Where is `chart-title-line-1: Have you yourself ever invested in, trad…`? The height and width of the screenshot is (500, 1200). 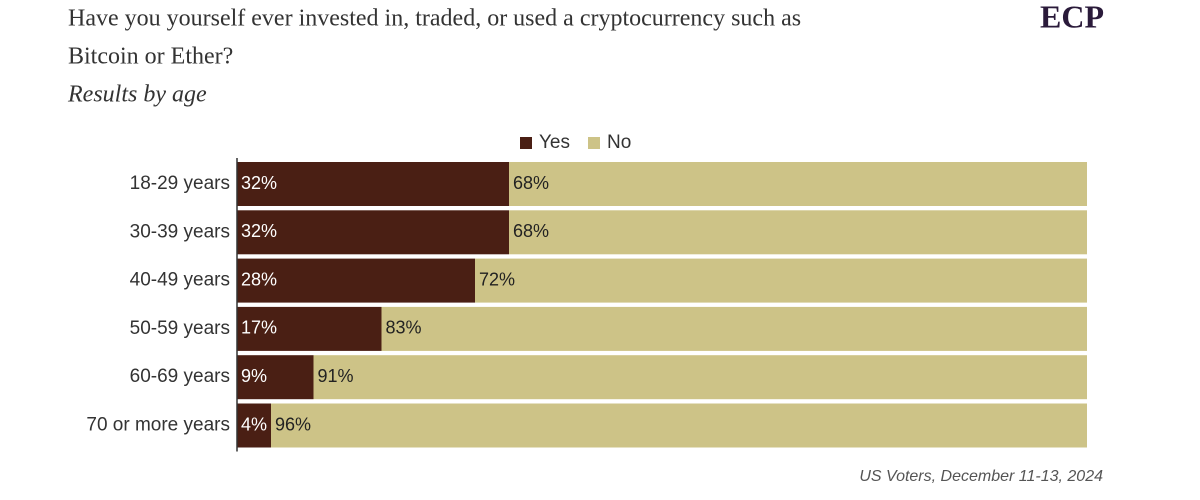 chart-title-line-1: Have you yourself ever invested in, trad… is located at coordinates (434, 19).